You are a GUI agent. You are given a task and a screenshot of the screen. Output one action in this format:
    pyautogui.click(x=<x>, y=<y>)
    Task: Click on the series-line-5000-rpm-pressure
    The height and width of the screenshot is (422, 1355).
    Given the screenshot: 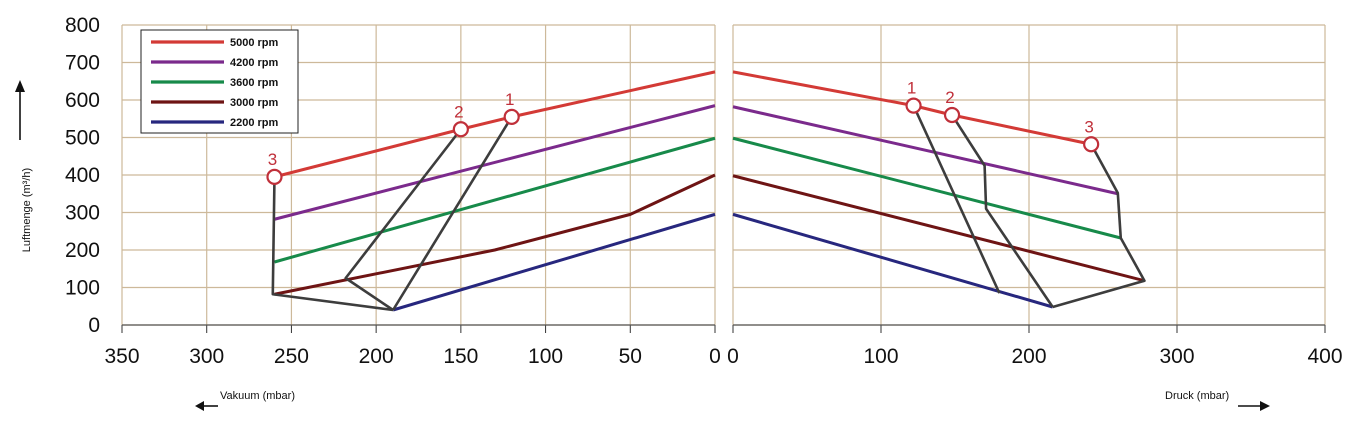 What is the action you would take?
    pyautogui.click(x=912, y=108)
    